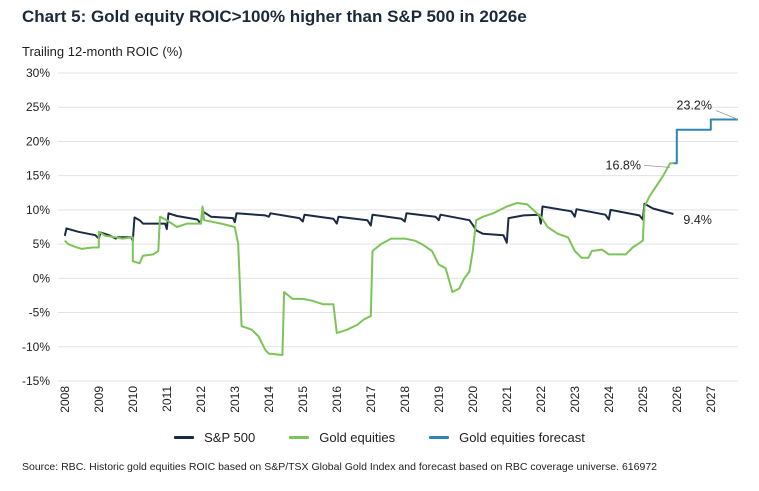 The width and height of the screenshot is (759, 491). What do you see at coordinates (65, 399) in the screenshot?
I see `x-tick-label: 2008` at bounding box center [65, 399].